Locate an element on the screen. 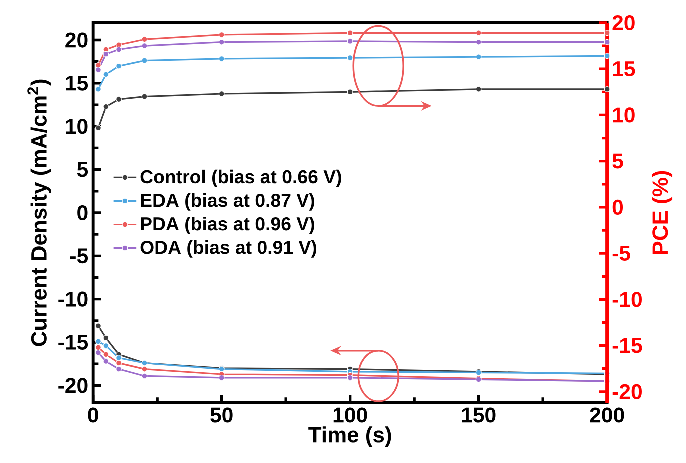 The image size is (686, 463). x-tick-label: 50 is located at coordinates (221, 415).